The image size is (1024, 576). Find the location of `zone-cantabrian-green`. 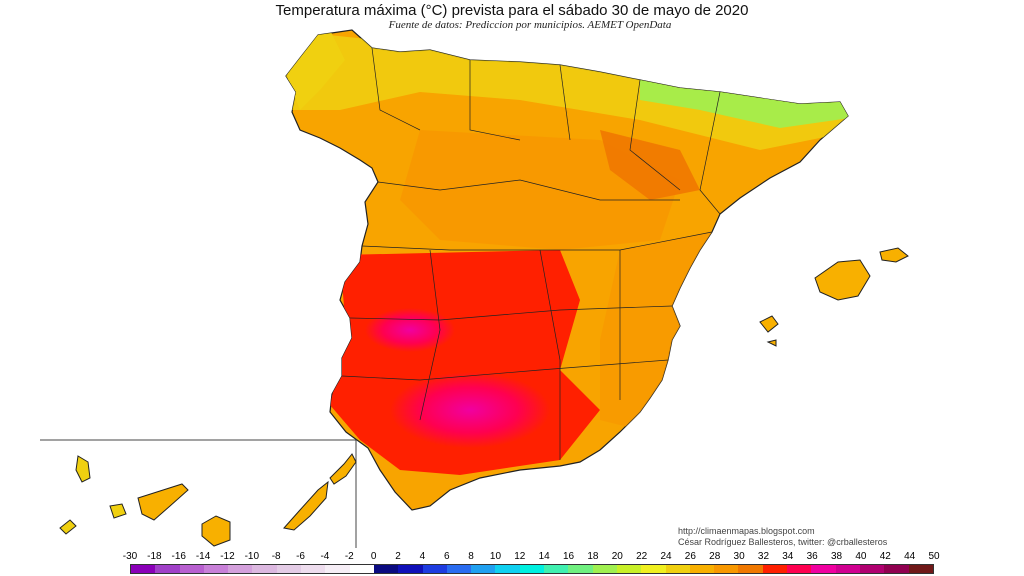

zone-cantabrian-green is located at coordinates (744, 103).